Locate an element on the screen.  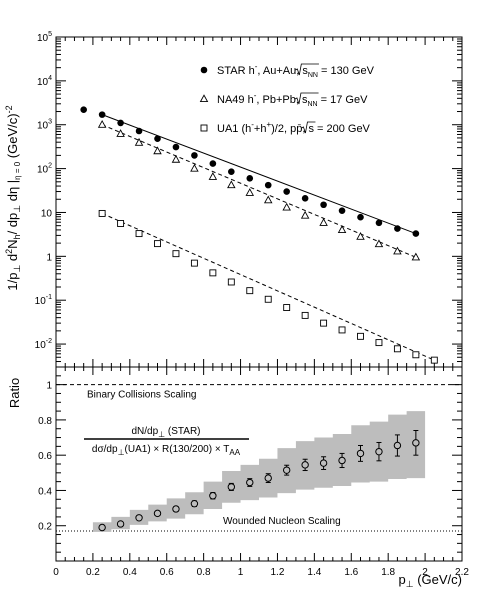
top-y-tick-label: 10⁵ is located at coordinates (44, 37).